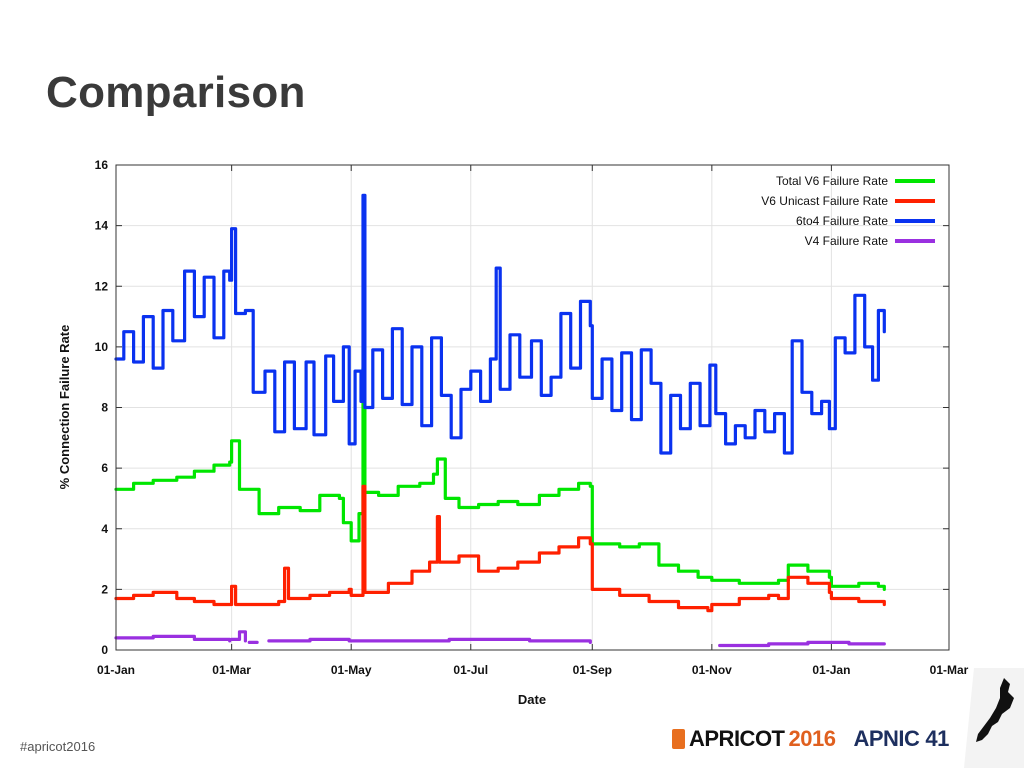 This screenshot has height=768, width=1024. What do you see at coordinates (937, 738) in the screenshot?
I see `apnic-logo-number: 41` at bounding box center [937, 738].